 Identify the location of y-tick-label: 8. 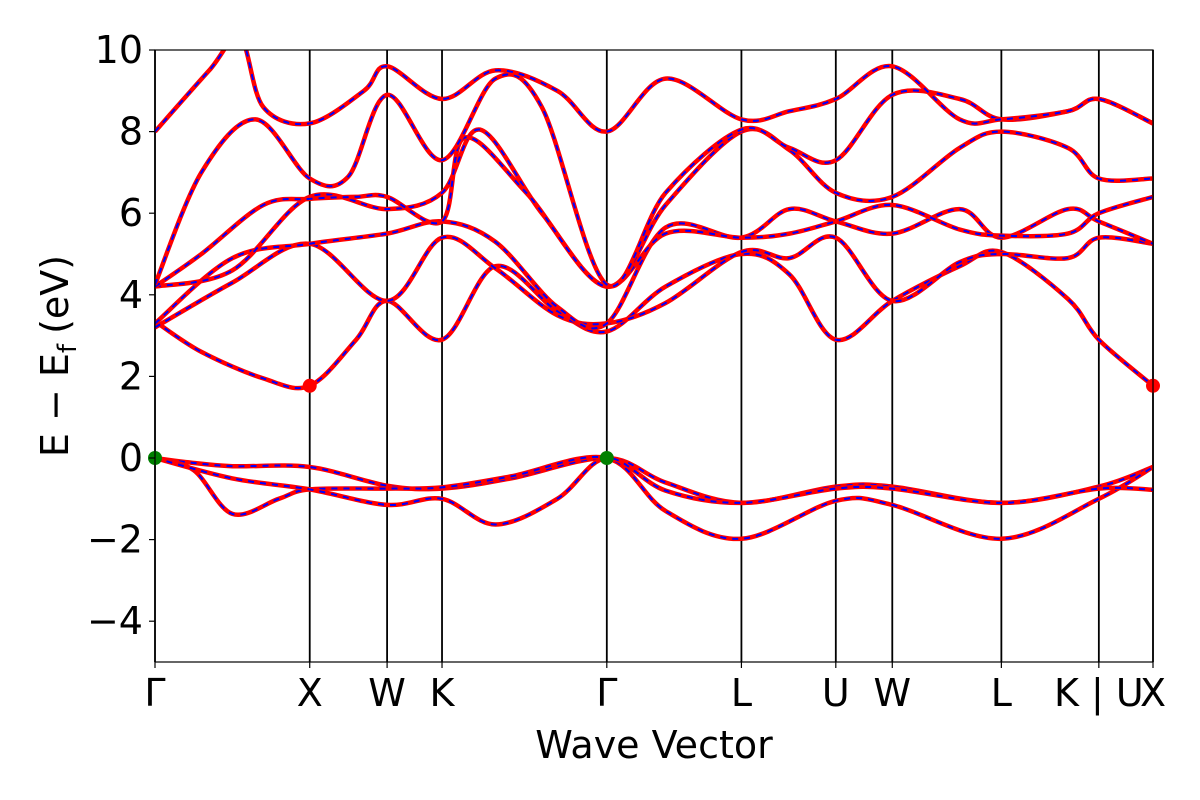
(131, 132).